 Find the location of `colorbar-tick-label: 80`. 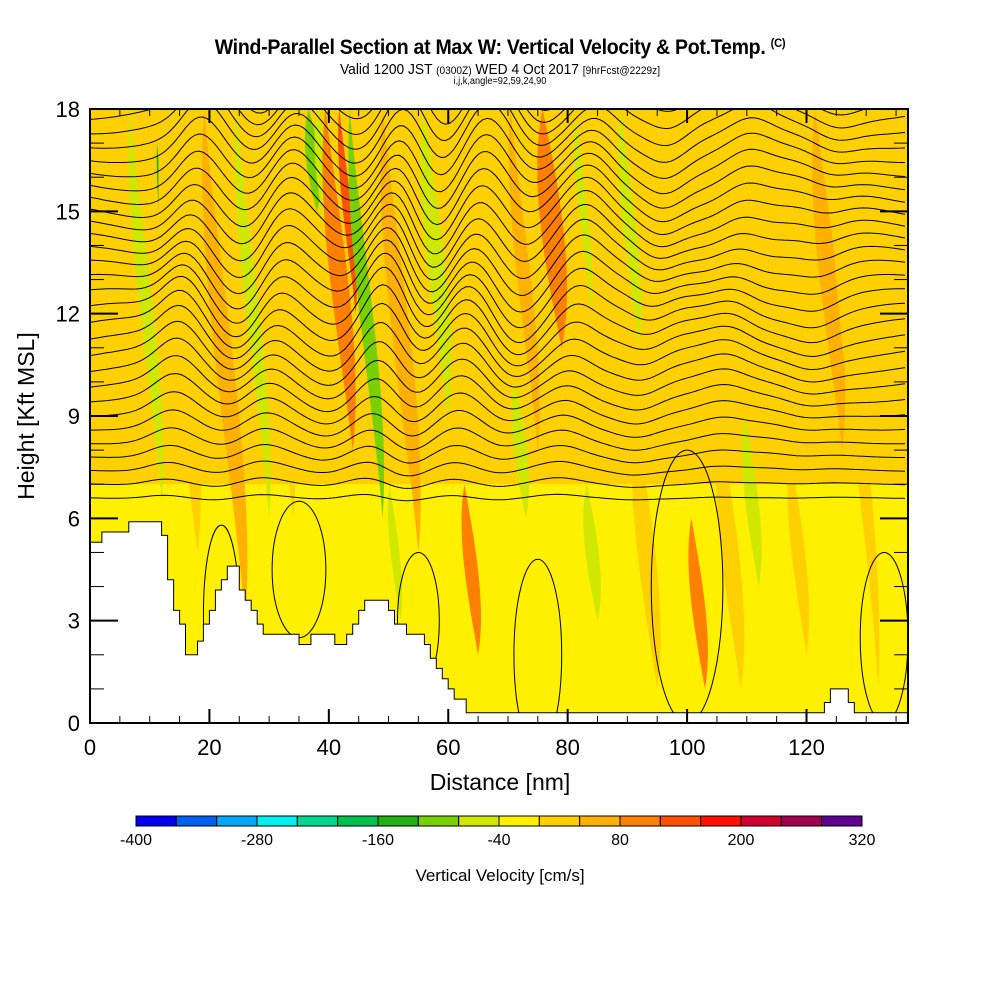

colorbar-tick-label: 80 is located at coordinates (620, 840).